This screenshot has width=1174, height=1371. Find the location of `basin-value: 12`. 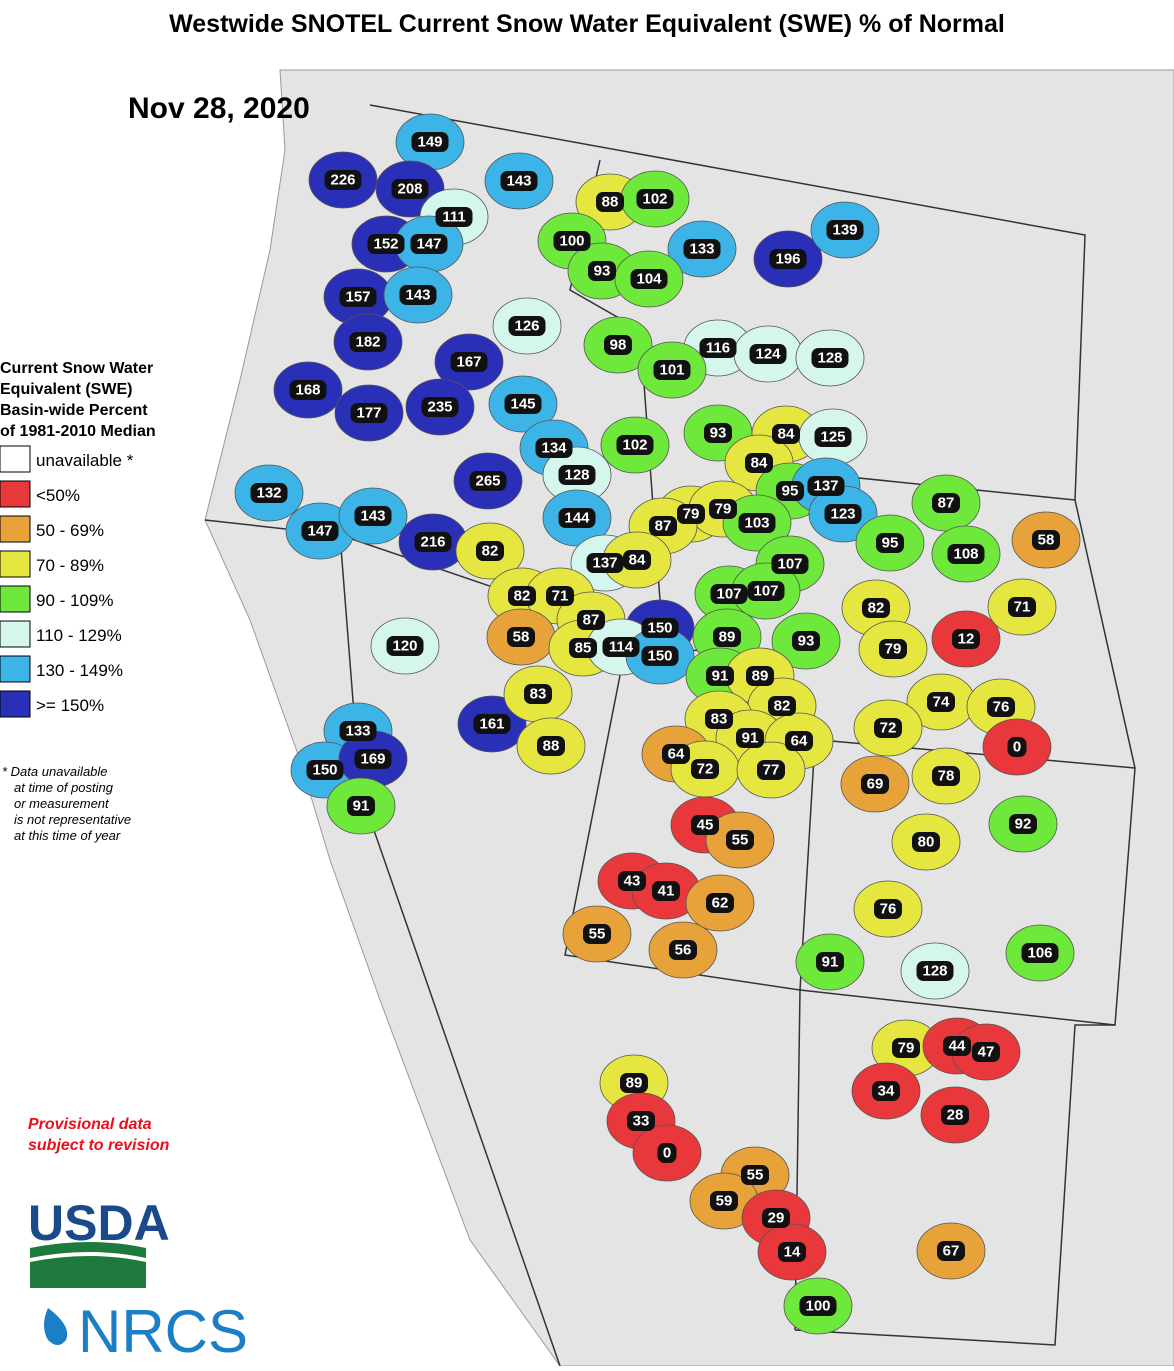

basin-value: 12 is located at coordinates (966, 639).